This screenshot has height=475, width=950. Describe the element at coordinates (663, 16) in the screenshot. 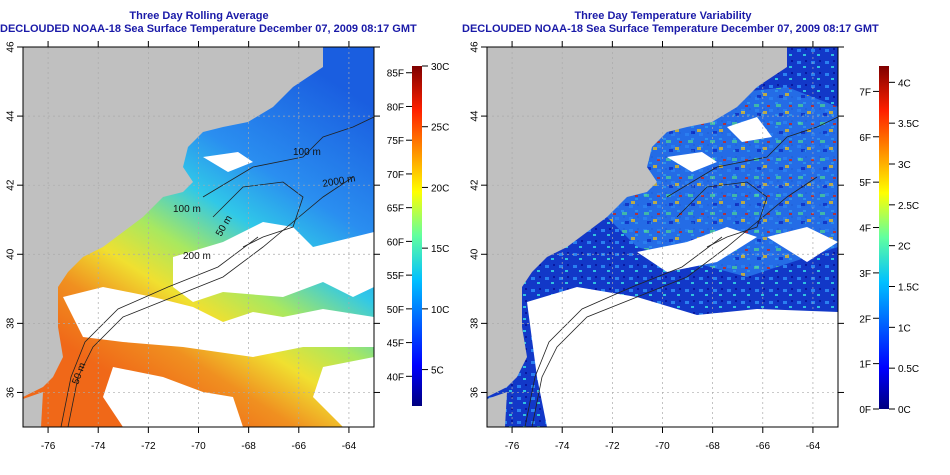

I see `right-title: Three Day Temperature Variability` at that location.